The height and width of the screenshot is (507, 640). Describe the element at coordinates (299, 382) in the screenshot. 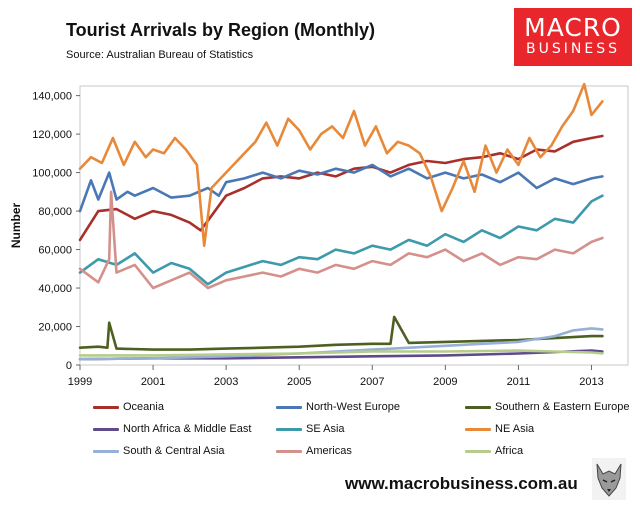

I see `x-tick-label: 2005` at that location.